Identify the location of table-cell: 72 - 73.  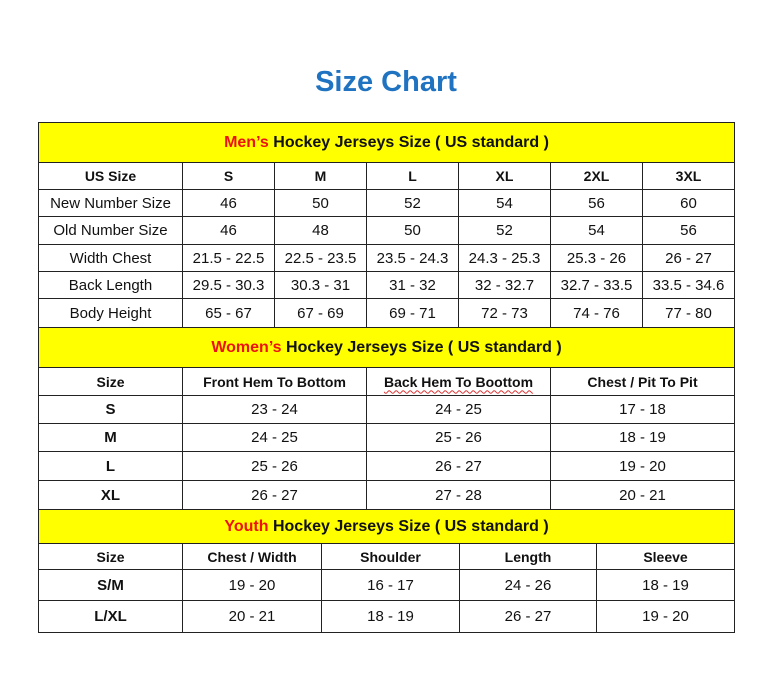
(504, 313).